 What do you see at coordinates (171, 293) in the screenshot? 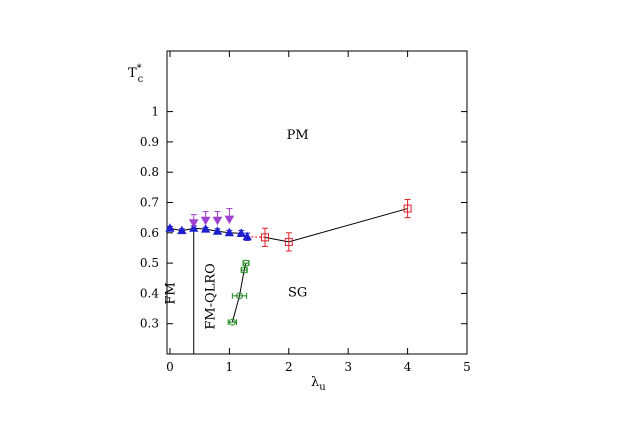
I see `region-label-fm: FM` at bounding box center [171, 293].